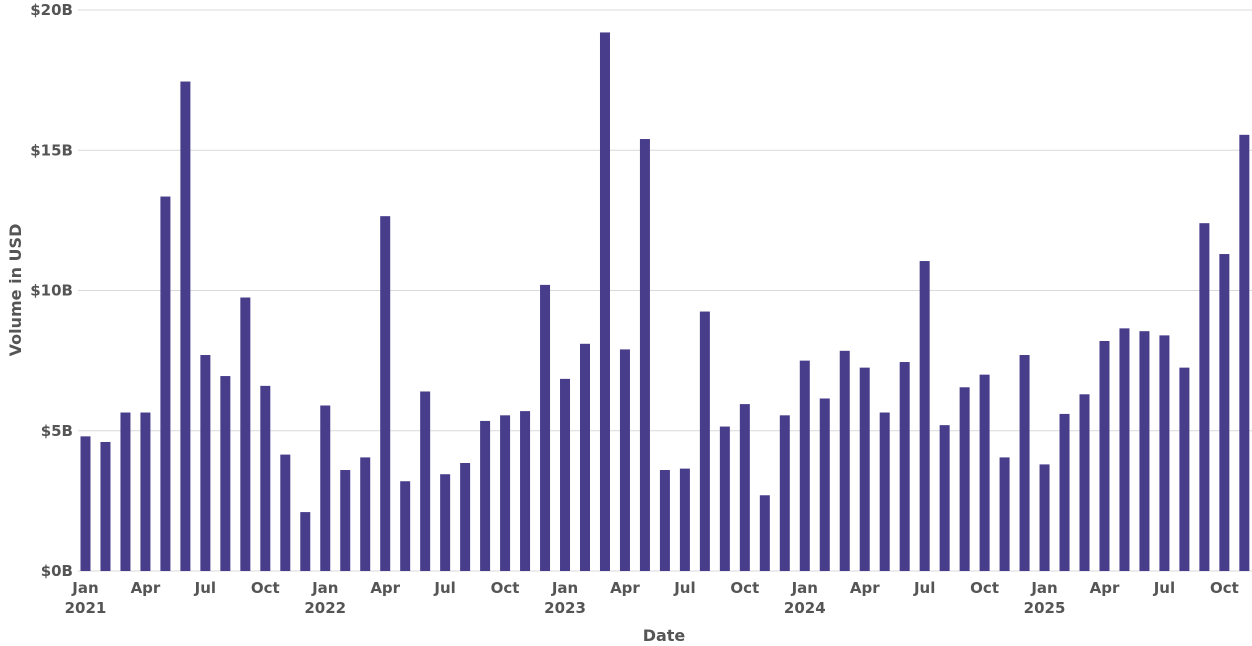 The image size is (1252, 646). I want to click on x-tick-year-label: 2022, so click(325, 608).